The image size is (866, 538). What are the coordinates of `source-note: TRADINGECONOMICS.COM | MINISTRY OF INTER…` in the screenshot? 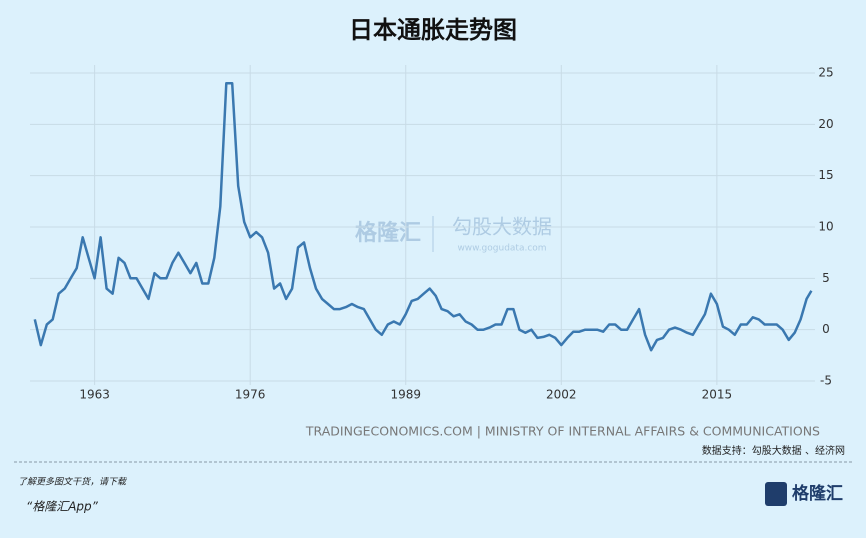 It's located at (562, 431).